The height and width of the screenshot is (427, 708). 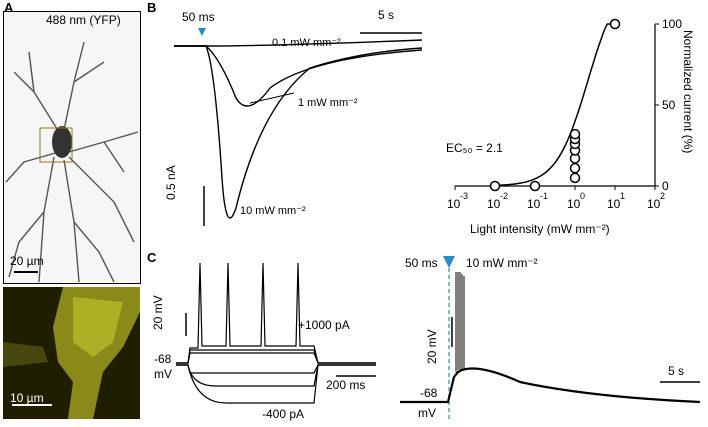 What do you see at coordinates (622, 196) in the screenshot?
I see `x-tick-exponent: 1` at bounding box center [622, 196].